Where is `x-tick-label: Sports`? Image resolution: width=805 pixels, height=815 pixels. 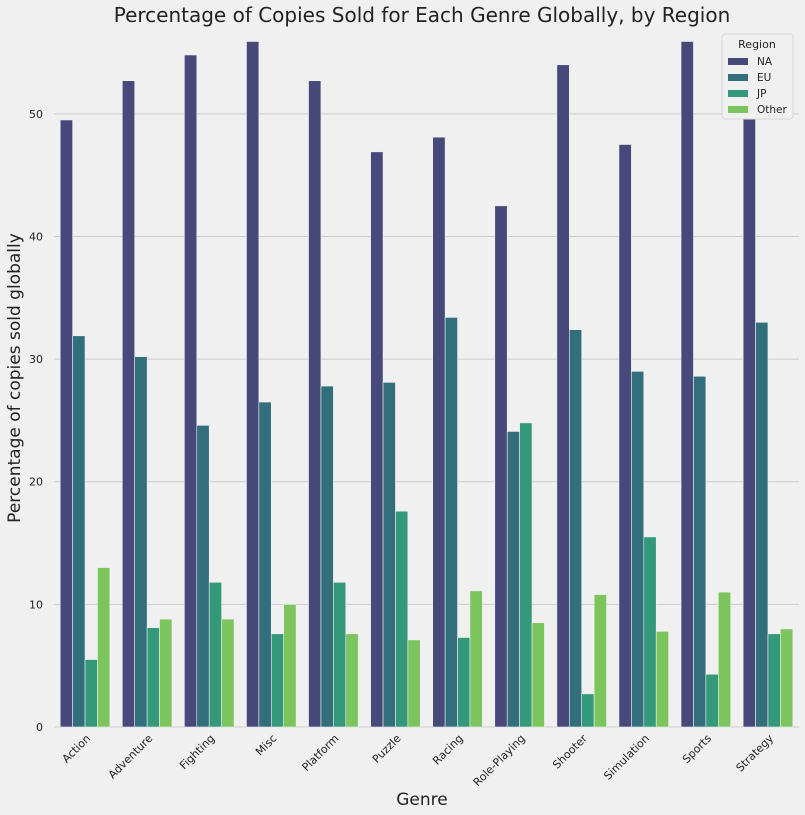 x-tick-label: Sports is located at coordinates (697, 749).